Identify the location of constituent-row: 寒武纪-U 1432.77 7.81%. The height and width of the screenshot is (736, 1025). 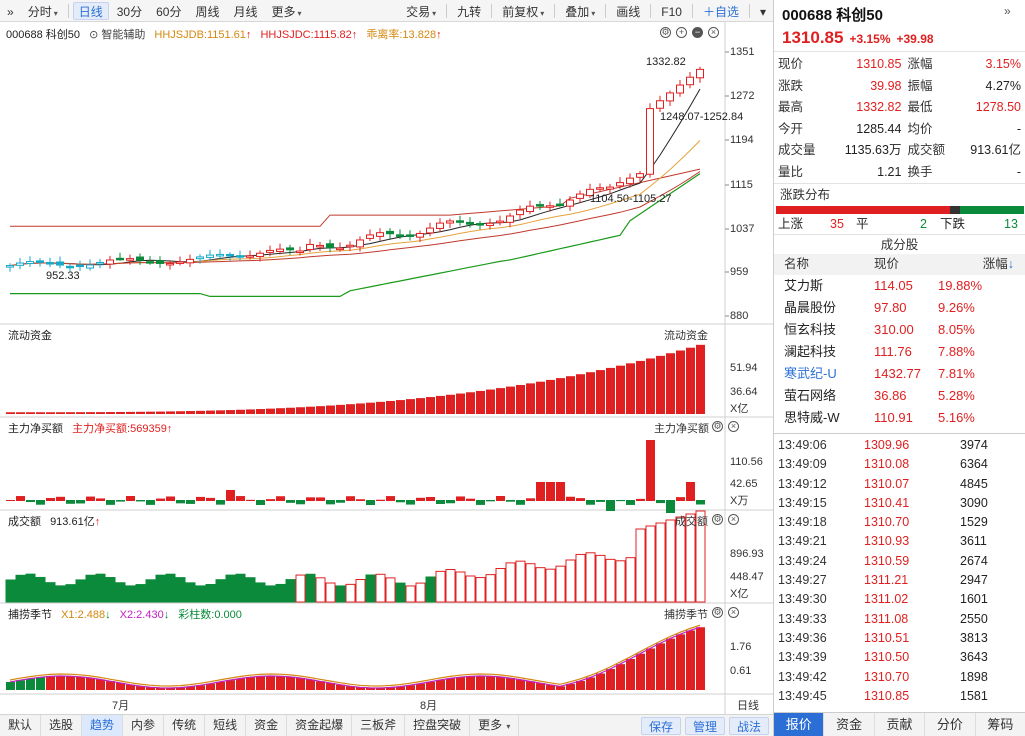
(899, 374).